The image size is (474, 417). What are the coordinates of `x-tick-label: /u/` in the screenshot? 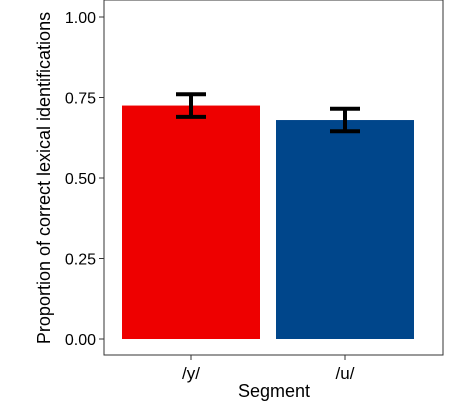 It's located at (345, 373).